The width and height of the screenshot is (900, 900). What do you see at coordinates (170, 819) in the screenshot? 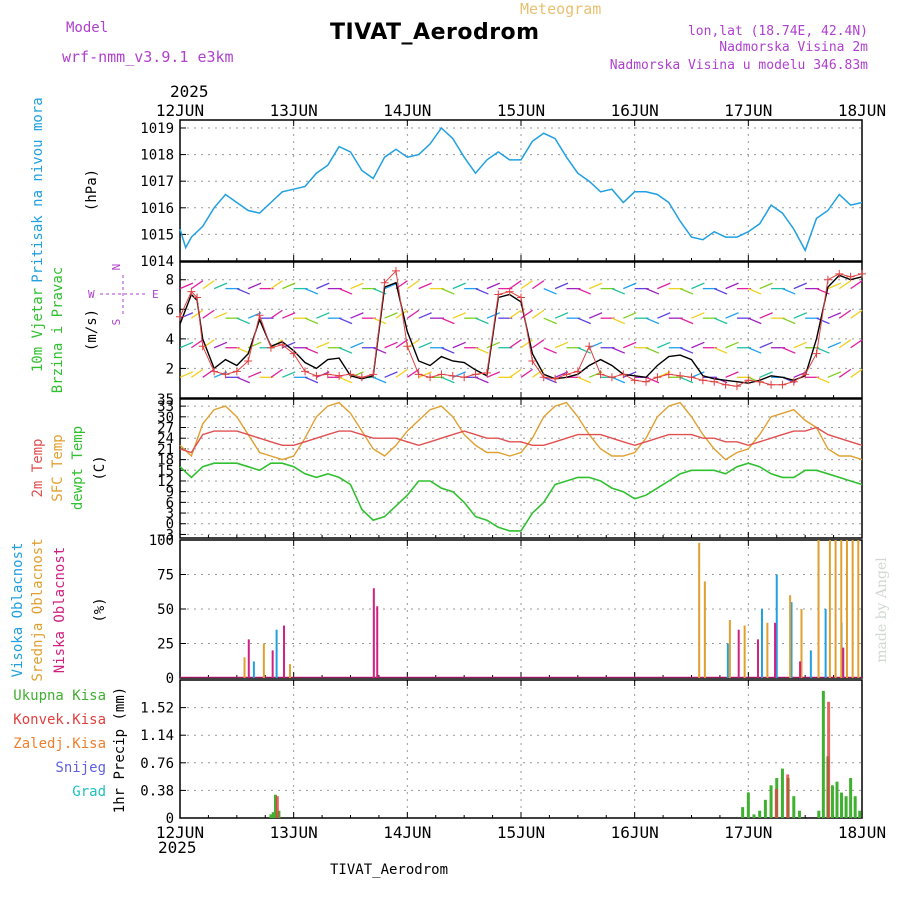
I see `y-tick-label: 0` at bounding box center [170, 819].